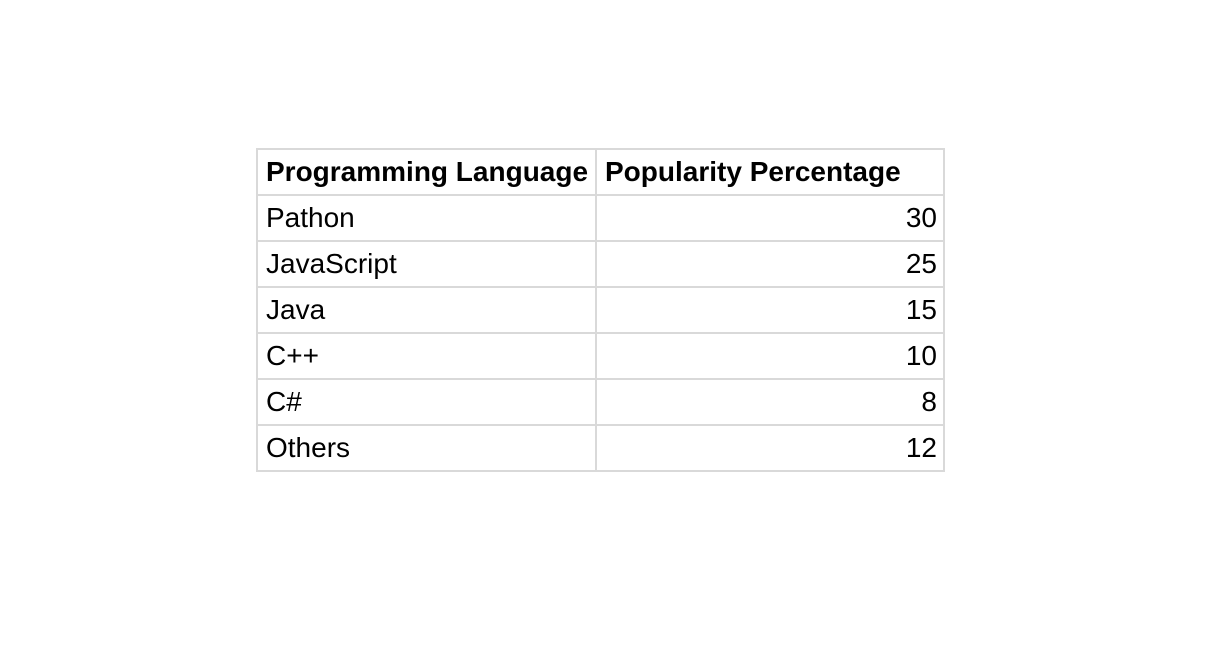  What do you see at coordinates (426, 448) in the screenshot?
I see `language-cell: Others` at bounding box center [426, 448].